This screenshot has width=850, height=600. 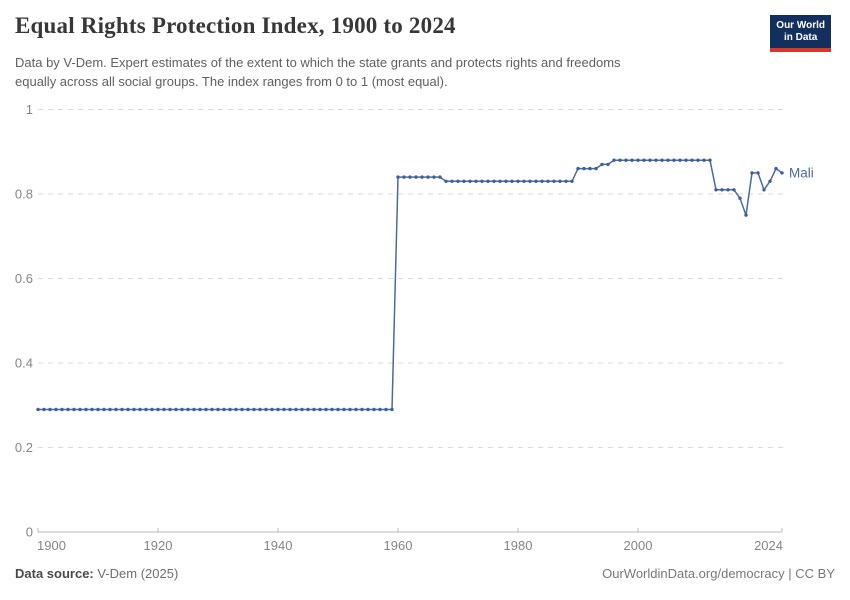 What do you see at coordinates (29, 532) in the screenshot?
I see `svg-text: 0` at bounding box center [29, 532].